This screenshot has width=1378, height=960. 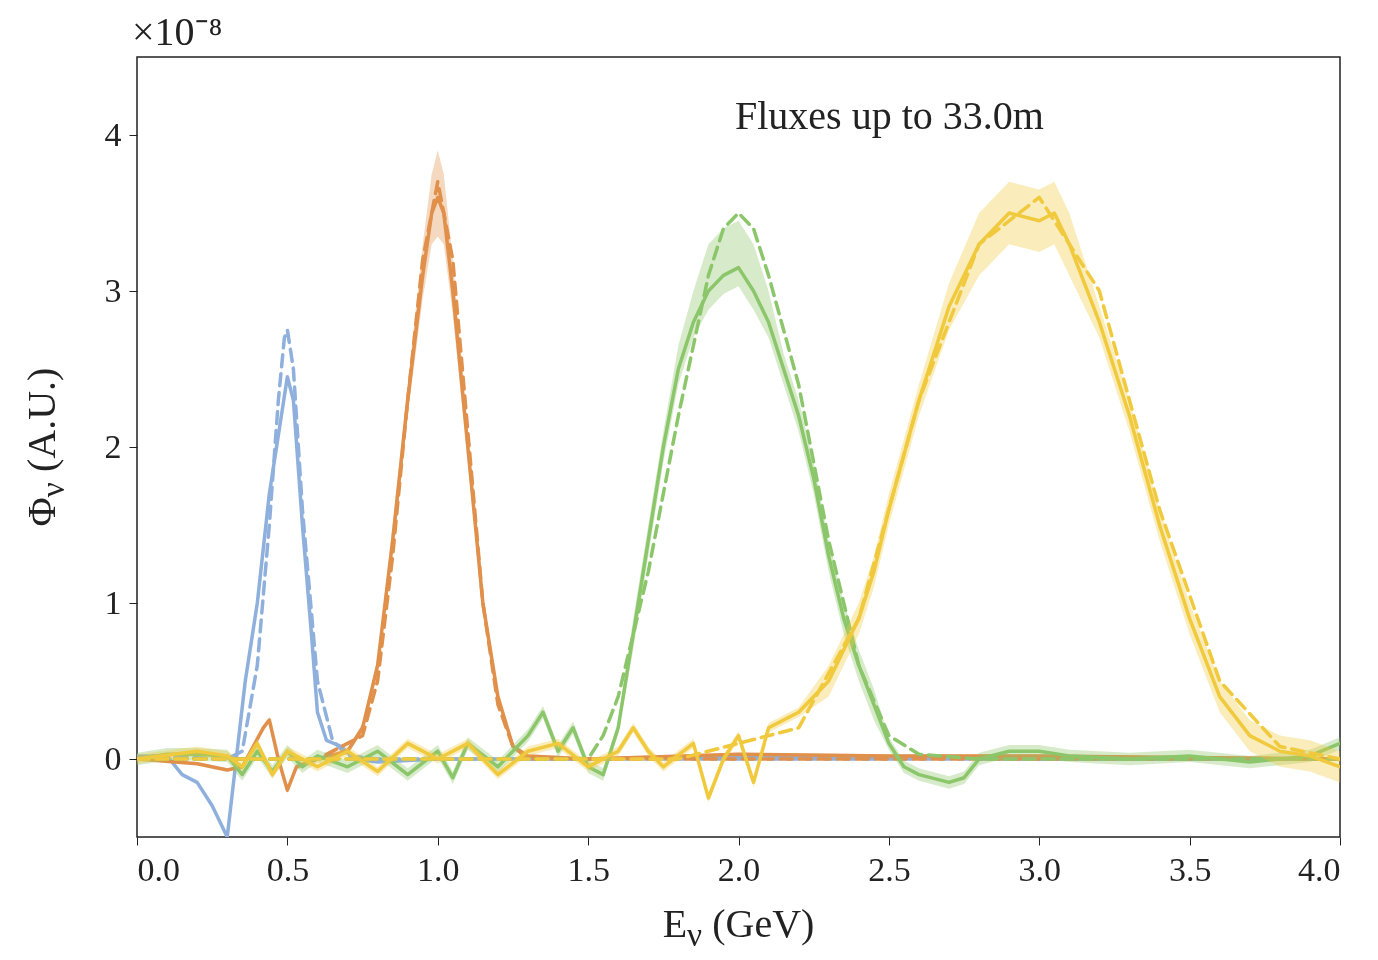 I want to click on y-tick-label: 0, so click(x=113, y=758).